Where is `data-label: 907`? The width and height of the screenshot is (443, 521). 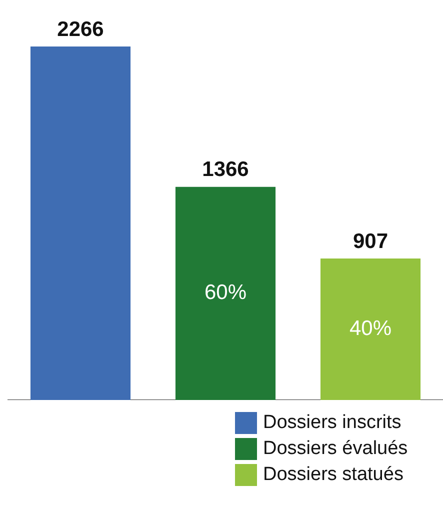
data-label: 907 is located at coordinates (370, 241).